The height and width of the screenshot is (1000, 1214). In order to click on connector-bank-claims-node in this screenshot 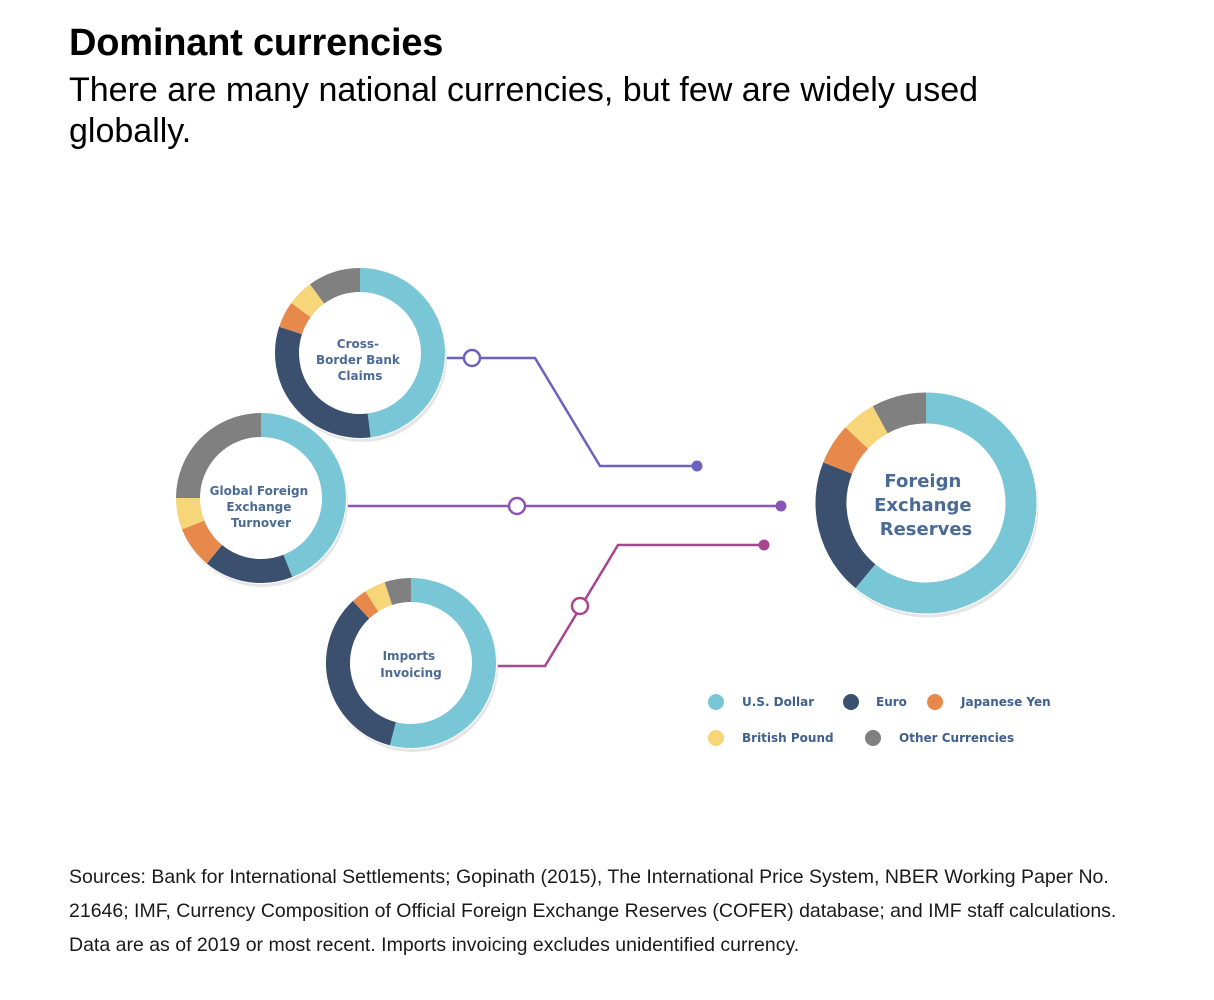, I will do `click(472, 358)`.